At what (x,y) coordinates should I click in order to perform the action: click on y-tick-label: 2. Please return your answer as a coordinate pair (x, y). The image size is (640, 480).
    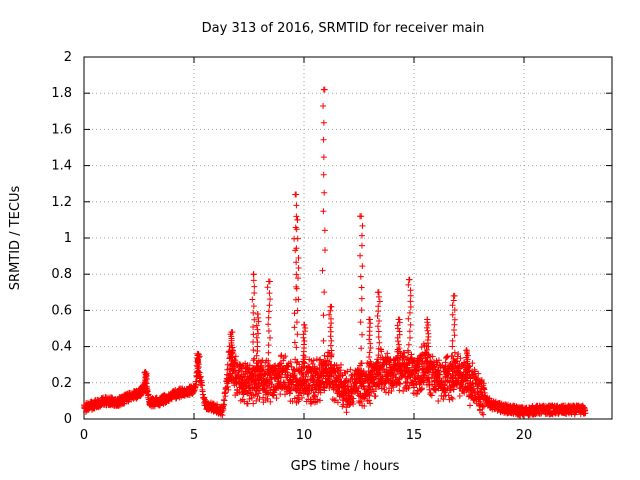
    Looking at the image, I should click on (68, 57).